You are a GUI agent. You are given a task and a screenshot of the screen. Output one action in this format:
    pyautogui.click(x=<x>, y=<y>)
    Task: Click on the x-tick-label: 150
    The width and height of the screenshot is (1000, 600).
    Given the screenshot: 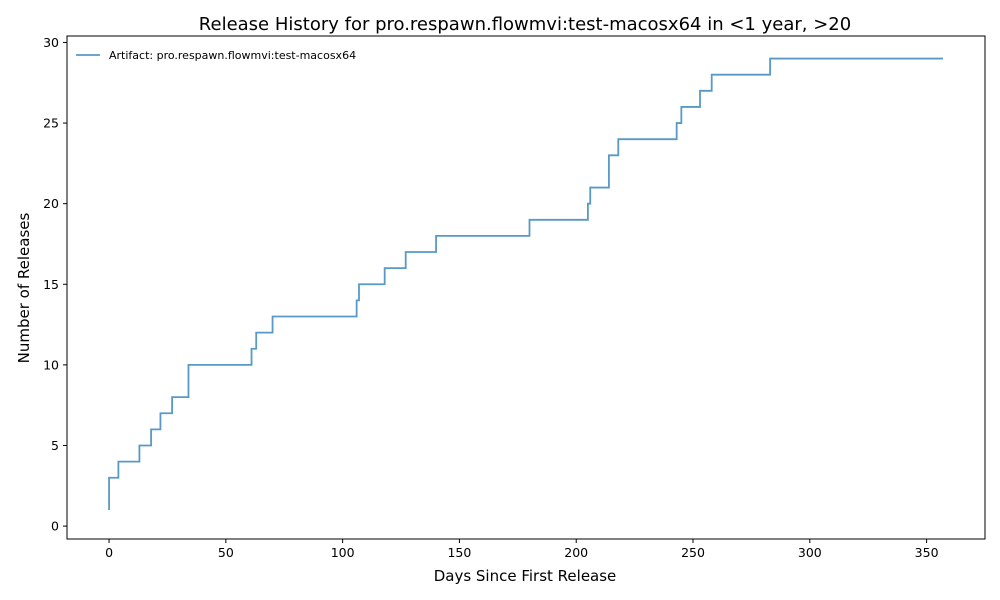 What is the action you would take?
    pyautogui.click(x=459, y=552)
    